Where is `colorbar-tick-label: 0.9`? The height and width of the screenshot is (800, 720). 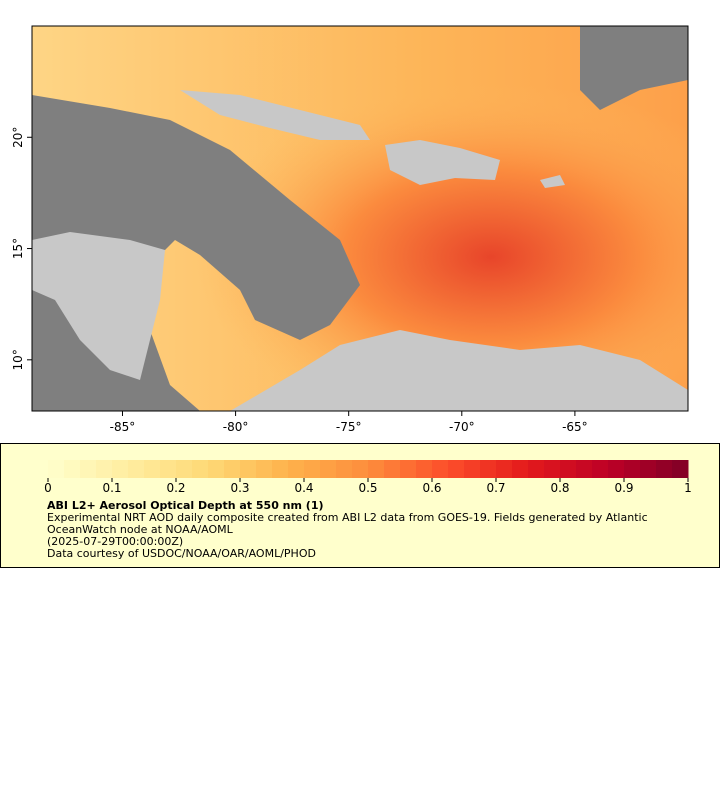
colorbar-tick-label: 0.9 is located at coordinates (623, 488).